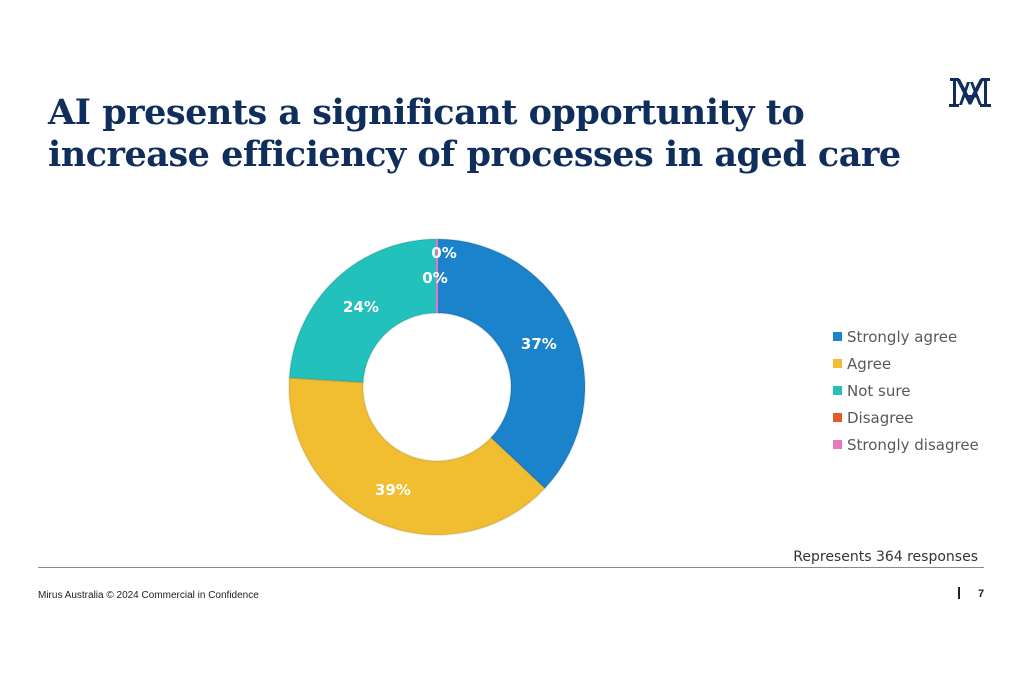 This screenshot has height=683, width=1024. What do you see at coordinates (885, 557) in the screenshot?
I see `responses-note: Represents 364 responses` at bounding box center [885, 557].